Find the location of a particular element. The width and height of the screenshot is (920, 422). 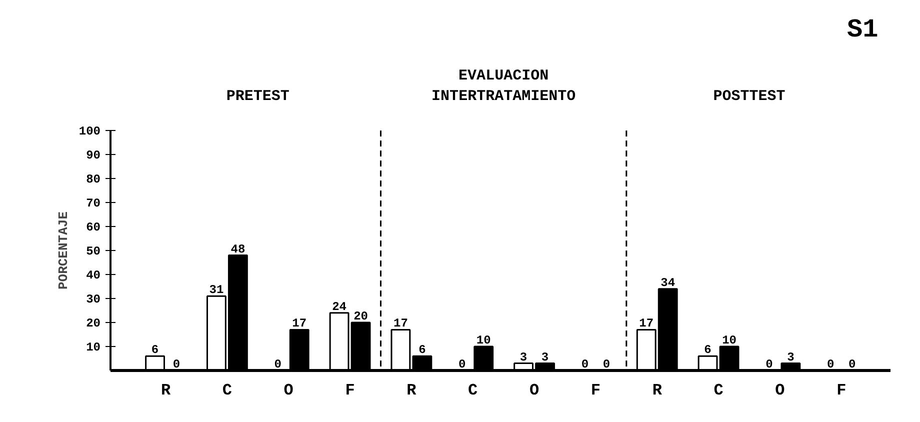

data-label: 31 is located at coordinates (216, 290).